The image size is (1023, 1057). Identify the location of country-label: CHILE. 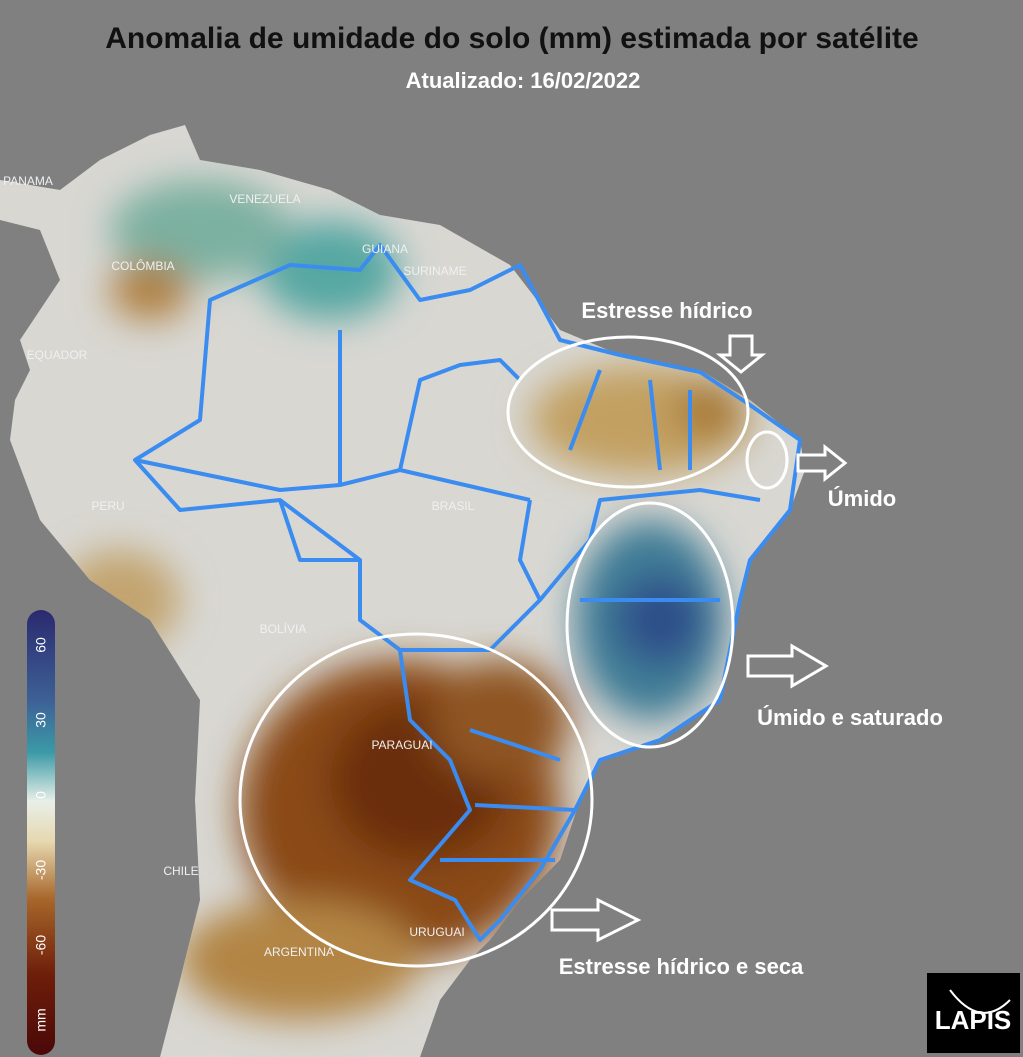
(180, 871).